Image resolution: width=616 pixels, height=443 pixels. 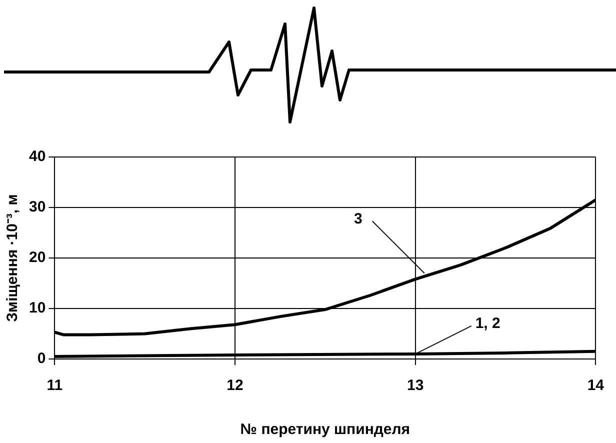 I want to click on y-tick-label: 20, so click(x=37, y=257).